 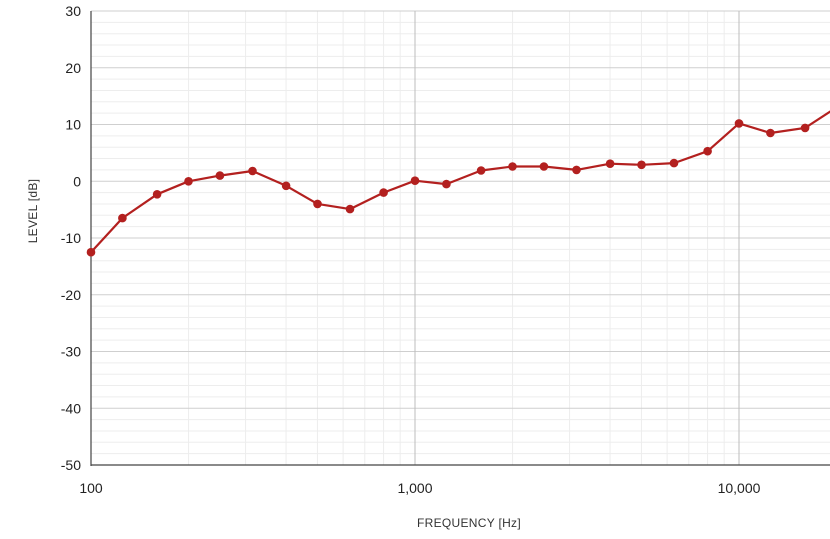 I want to click on y-tick-label: 10, so click(x=73, y=125).